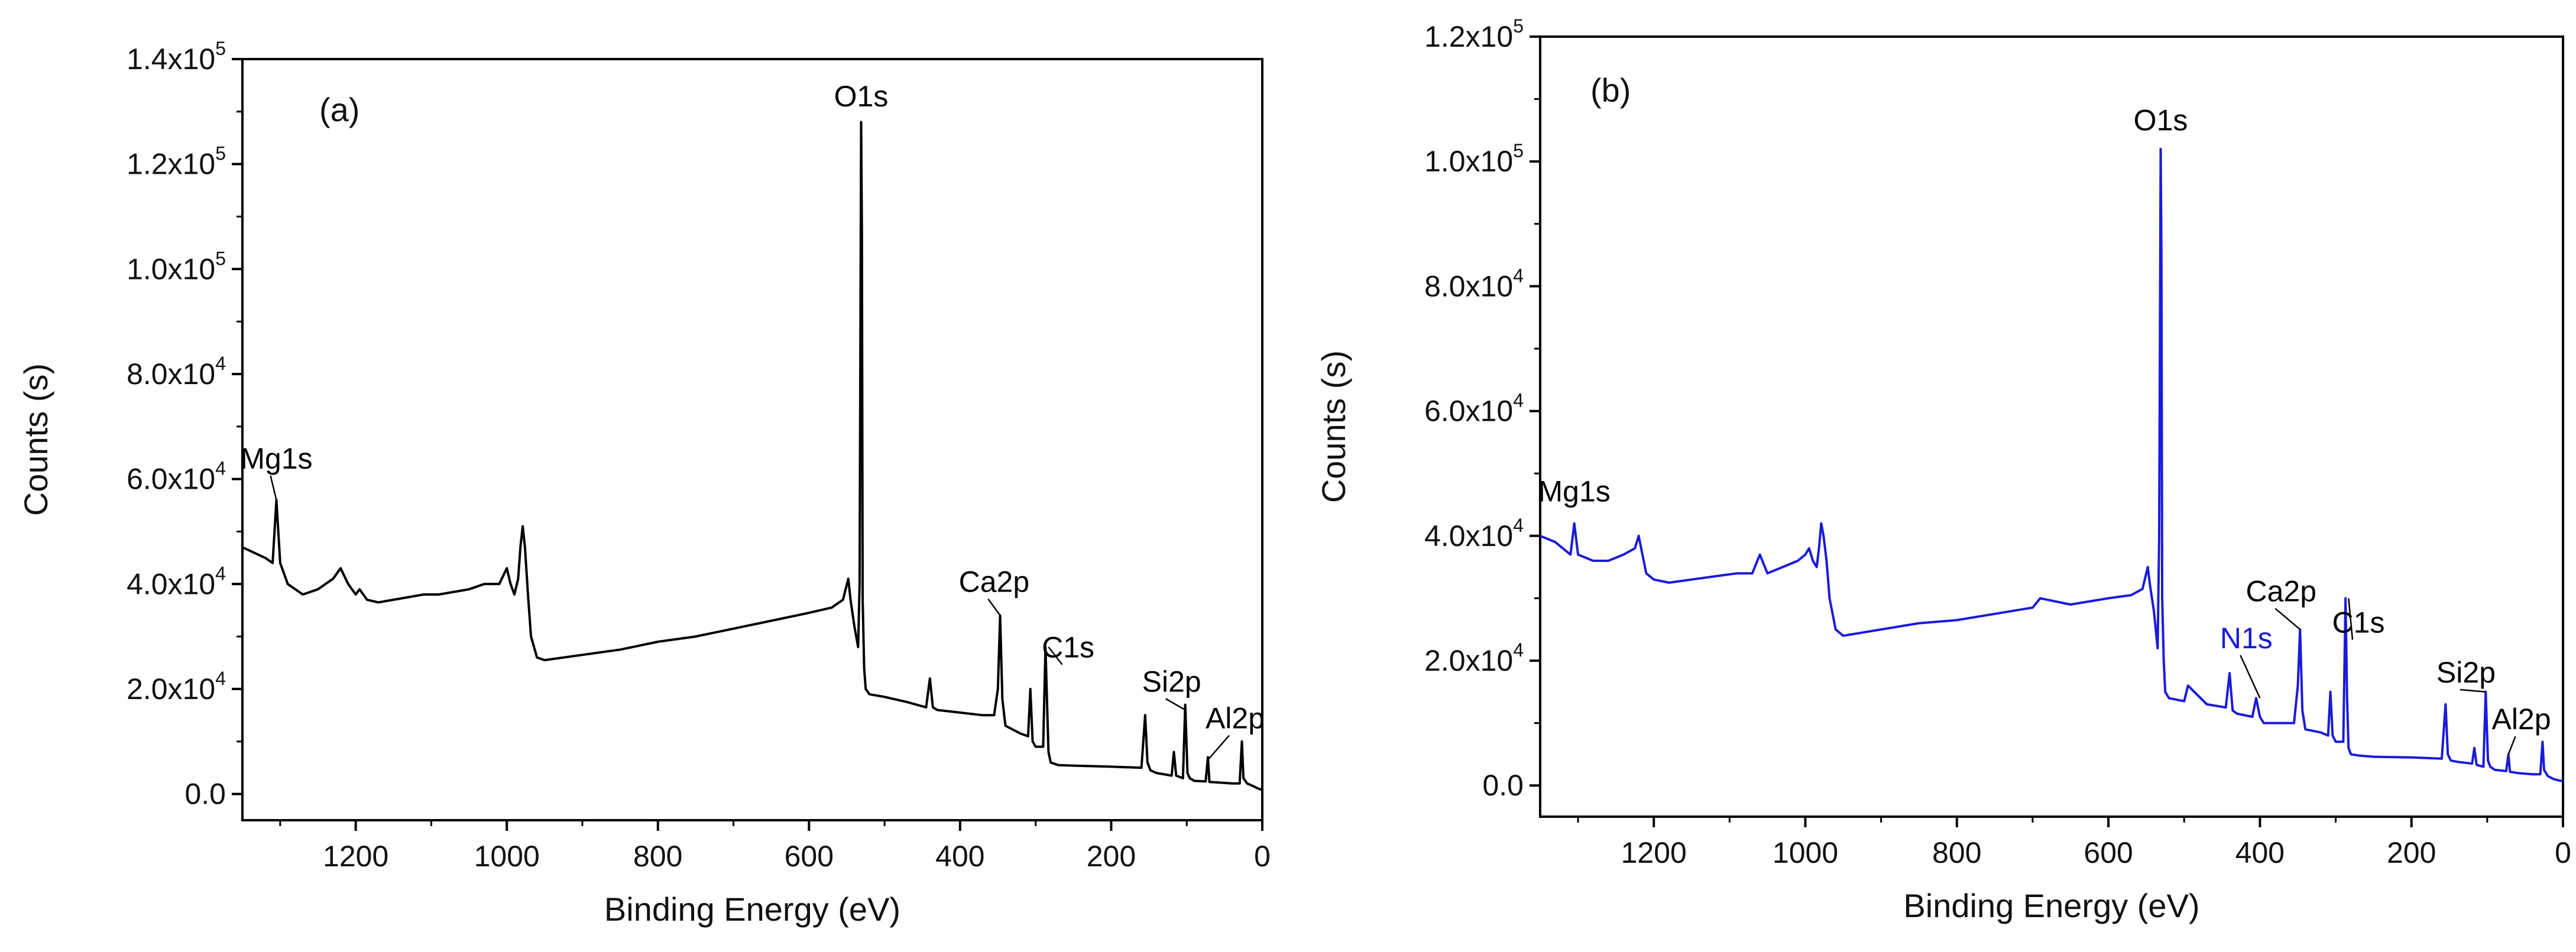  What do you see at coordinates (339, 109) in the screenshot?
I see `panel-label: (a)` at bounding box center [339, 109].